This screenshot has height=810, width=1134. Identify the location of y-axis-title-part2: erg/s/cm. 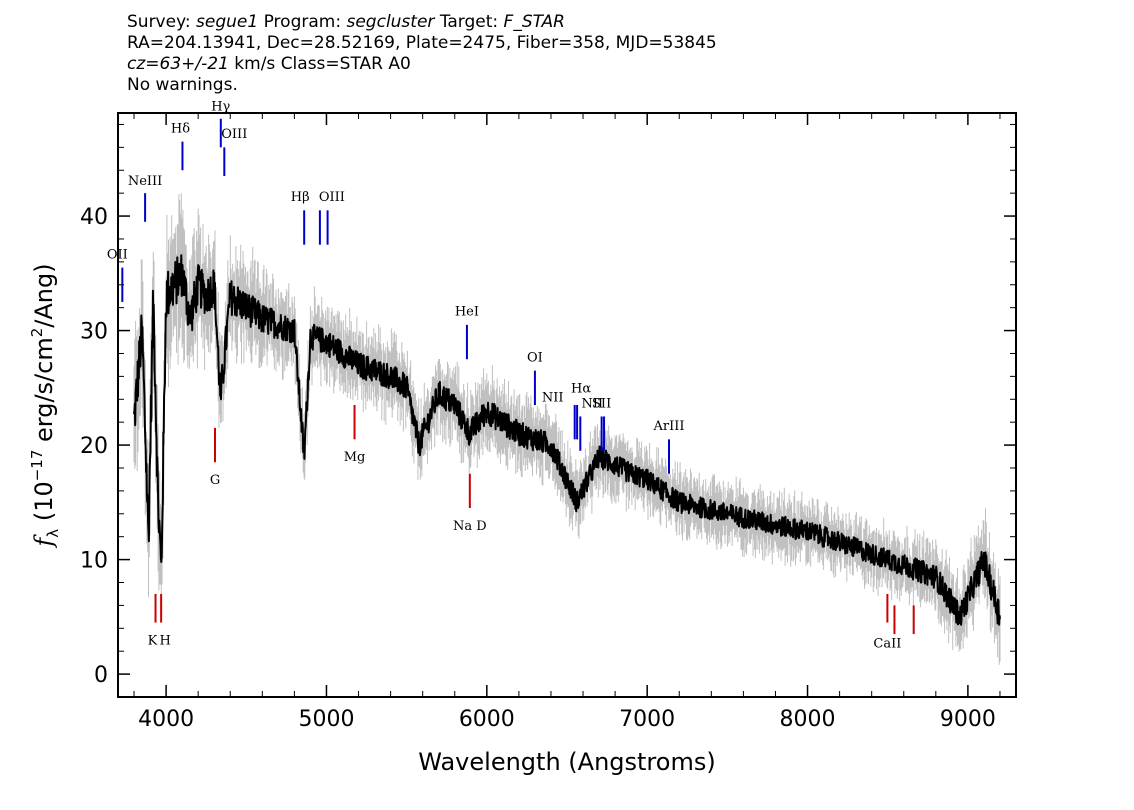
(44, 393).